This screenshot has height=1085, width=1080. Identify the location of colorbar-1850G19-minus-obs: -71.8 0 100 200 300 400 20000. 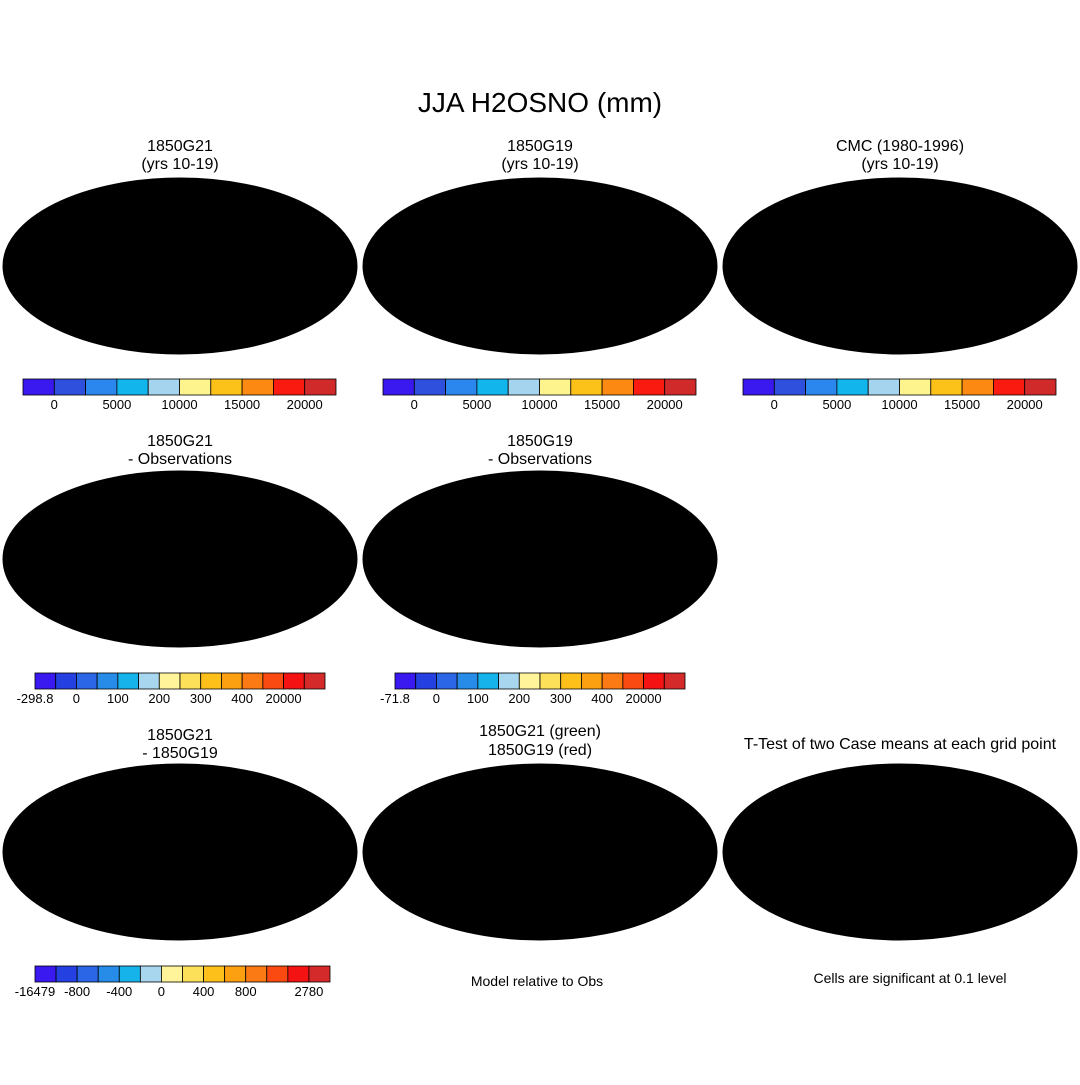
(533, 689).